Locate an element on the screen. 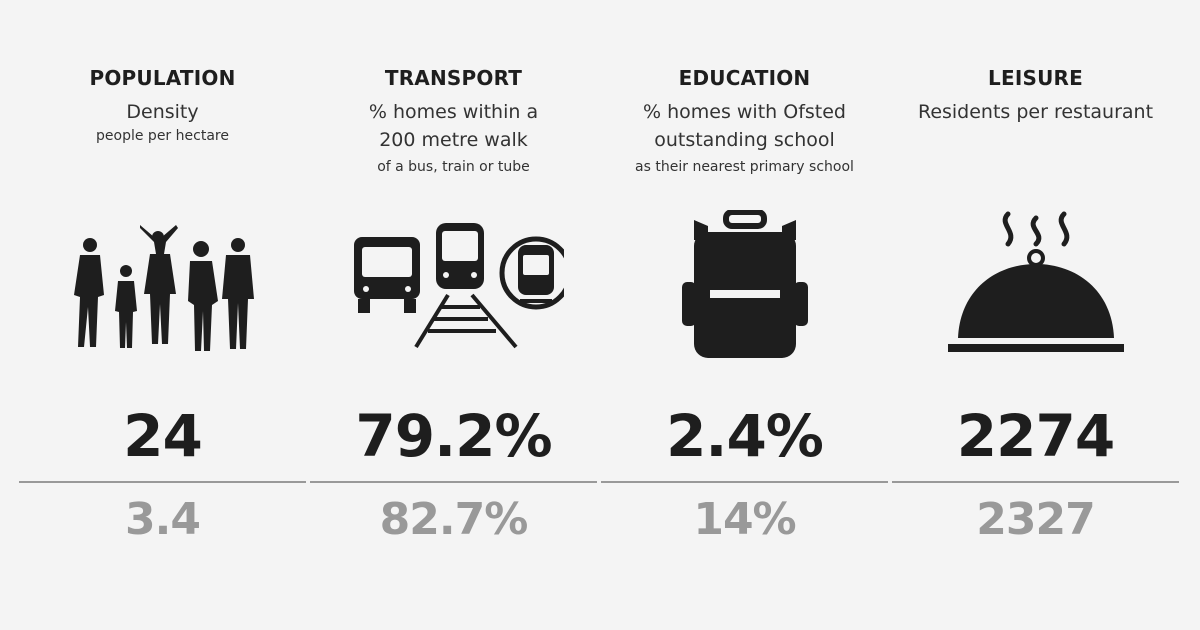  family-icon is located at coordinates (162, 285).